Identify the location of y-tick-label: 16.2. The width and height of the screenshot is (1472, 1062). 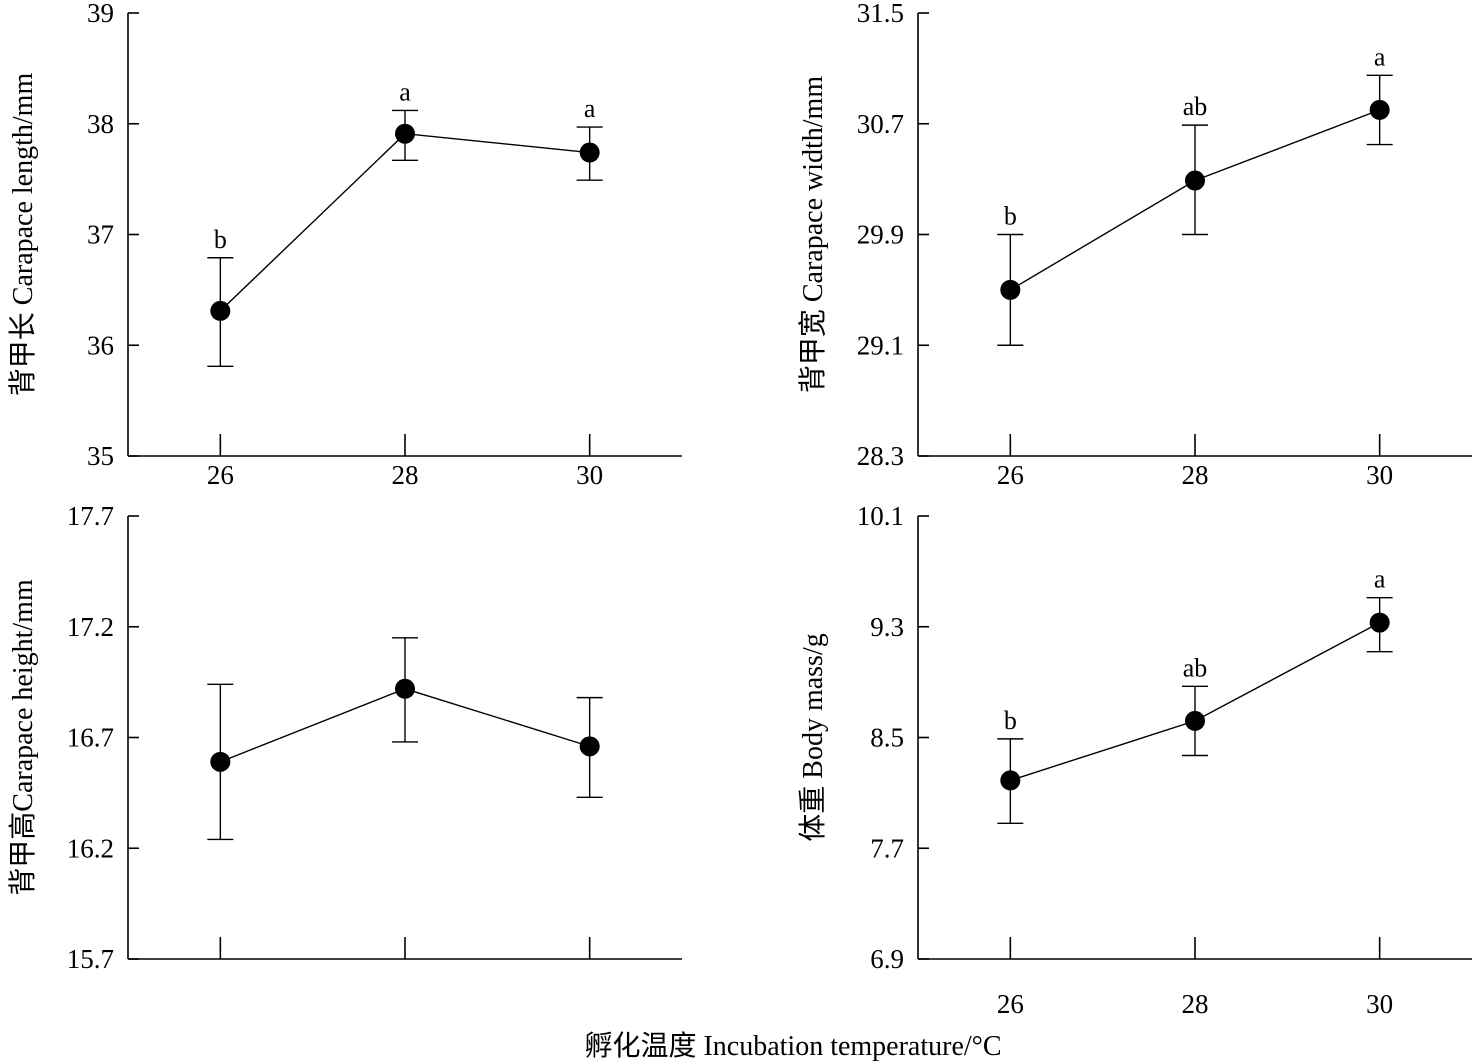
(90, 848).